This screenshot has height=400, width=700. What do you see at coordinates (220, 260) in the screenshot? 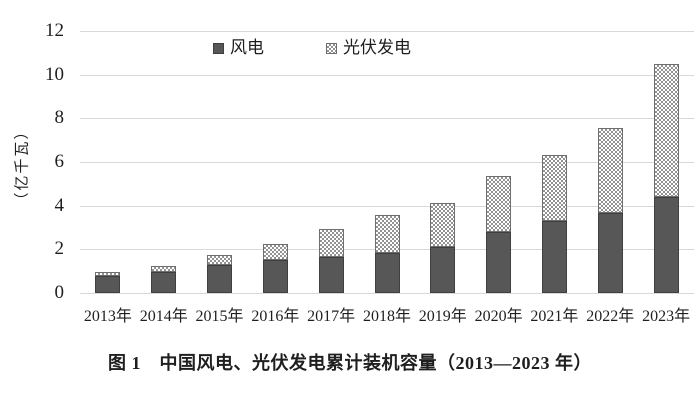
I see `bar-segment-solar-2015年` at bounding box center [220, 260].